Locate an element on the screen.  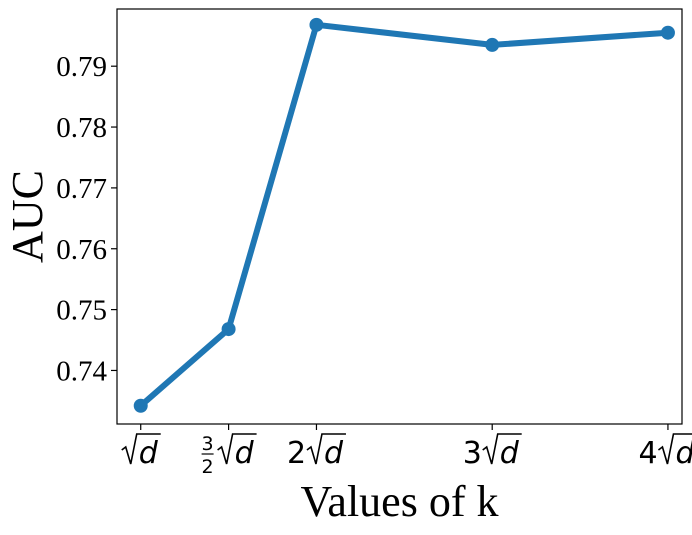
x-tick-fraction-numerator: 3 is located at coordinates (208, 444).